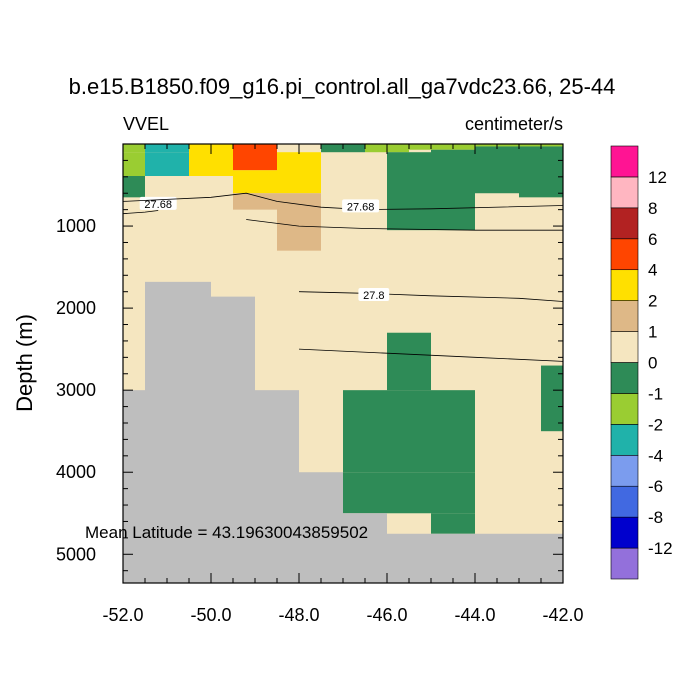 This screenshot has height=700, width=700. I want to click on colorbar-label: 12, so click(657, 177).